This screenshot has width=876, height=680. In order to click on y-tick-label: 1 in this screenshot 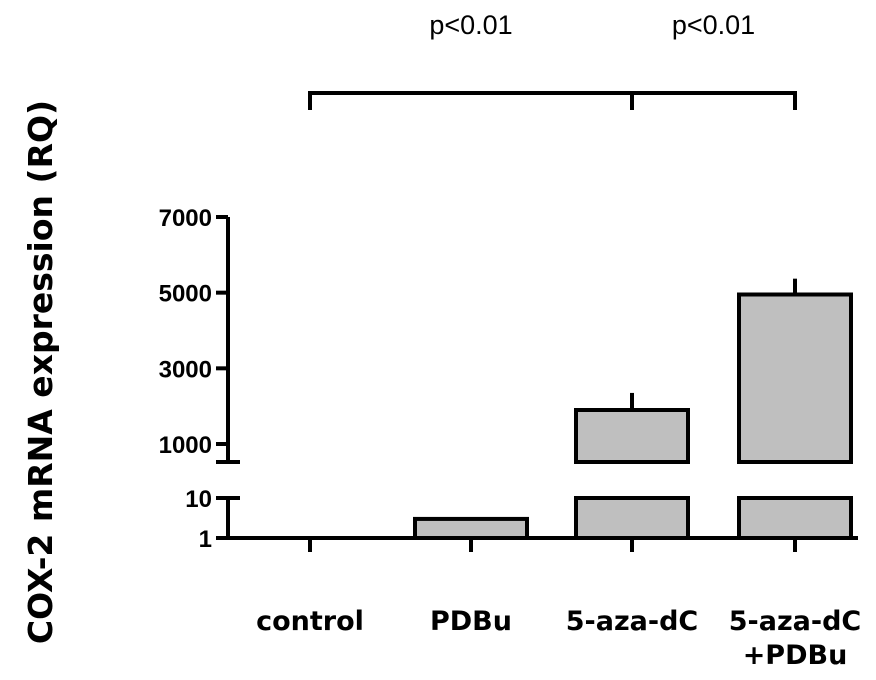, I will do `click(205, 539)`.